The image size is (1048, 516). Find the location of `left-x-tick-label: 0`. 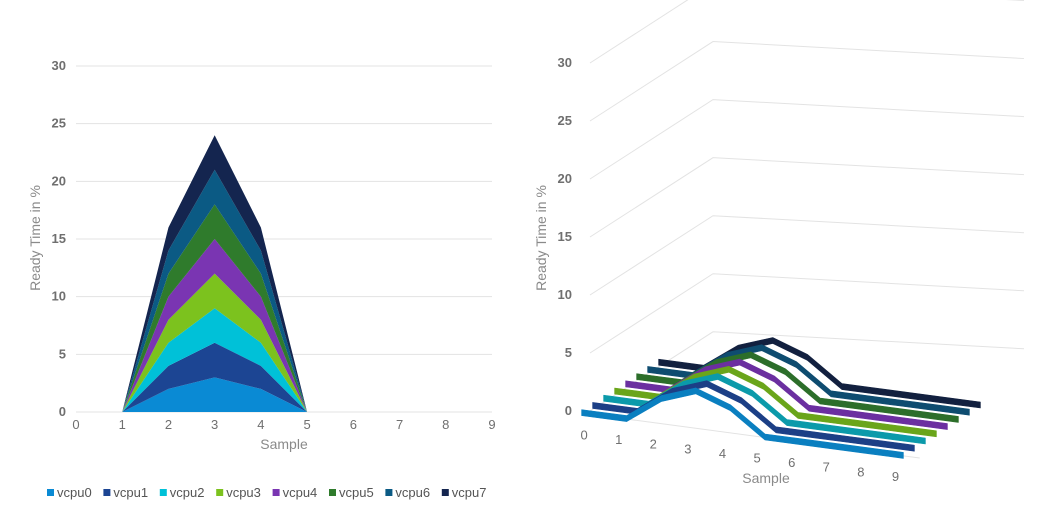

left-x-tick-label: 0 is located at coordinates (75, 424).